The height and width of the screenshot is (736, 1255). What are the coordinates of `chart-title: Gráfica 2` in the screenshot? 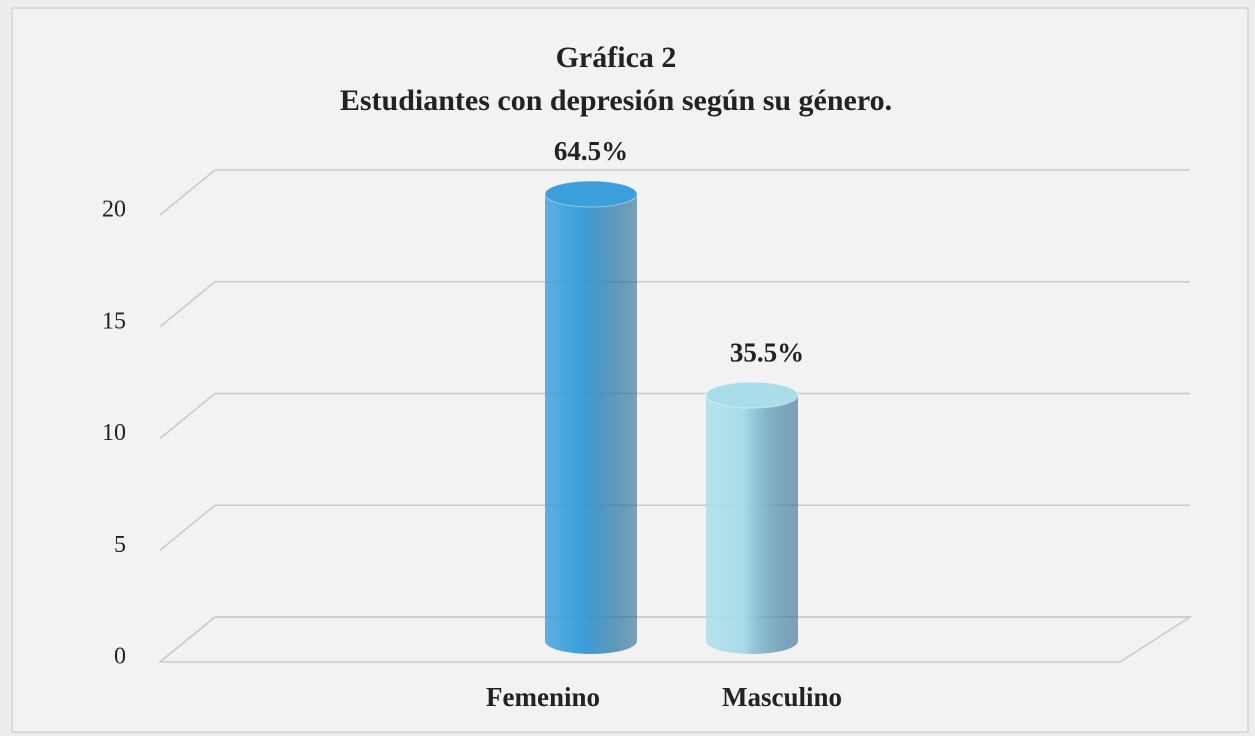 It's located at (616, 57).